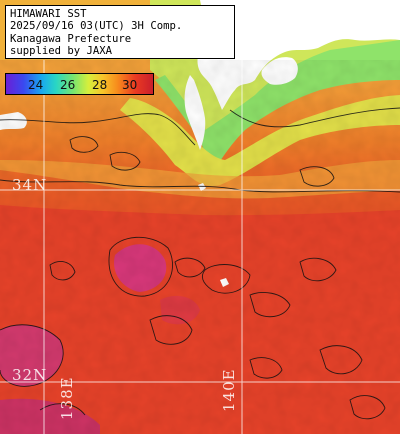  I want to click on lon-label-140e: 140E, so click(229, 390).